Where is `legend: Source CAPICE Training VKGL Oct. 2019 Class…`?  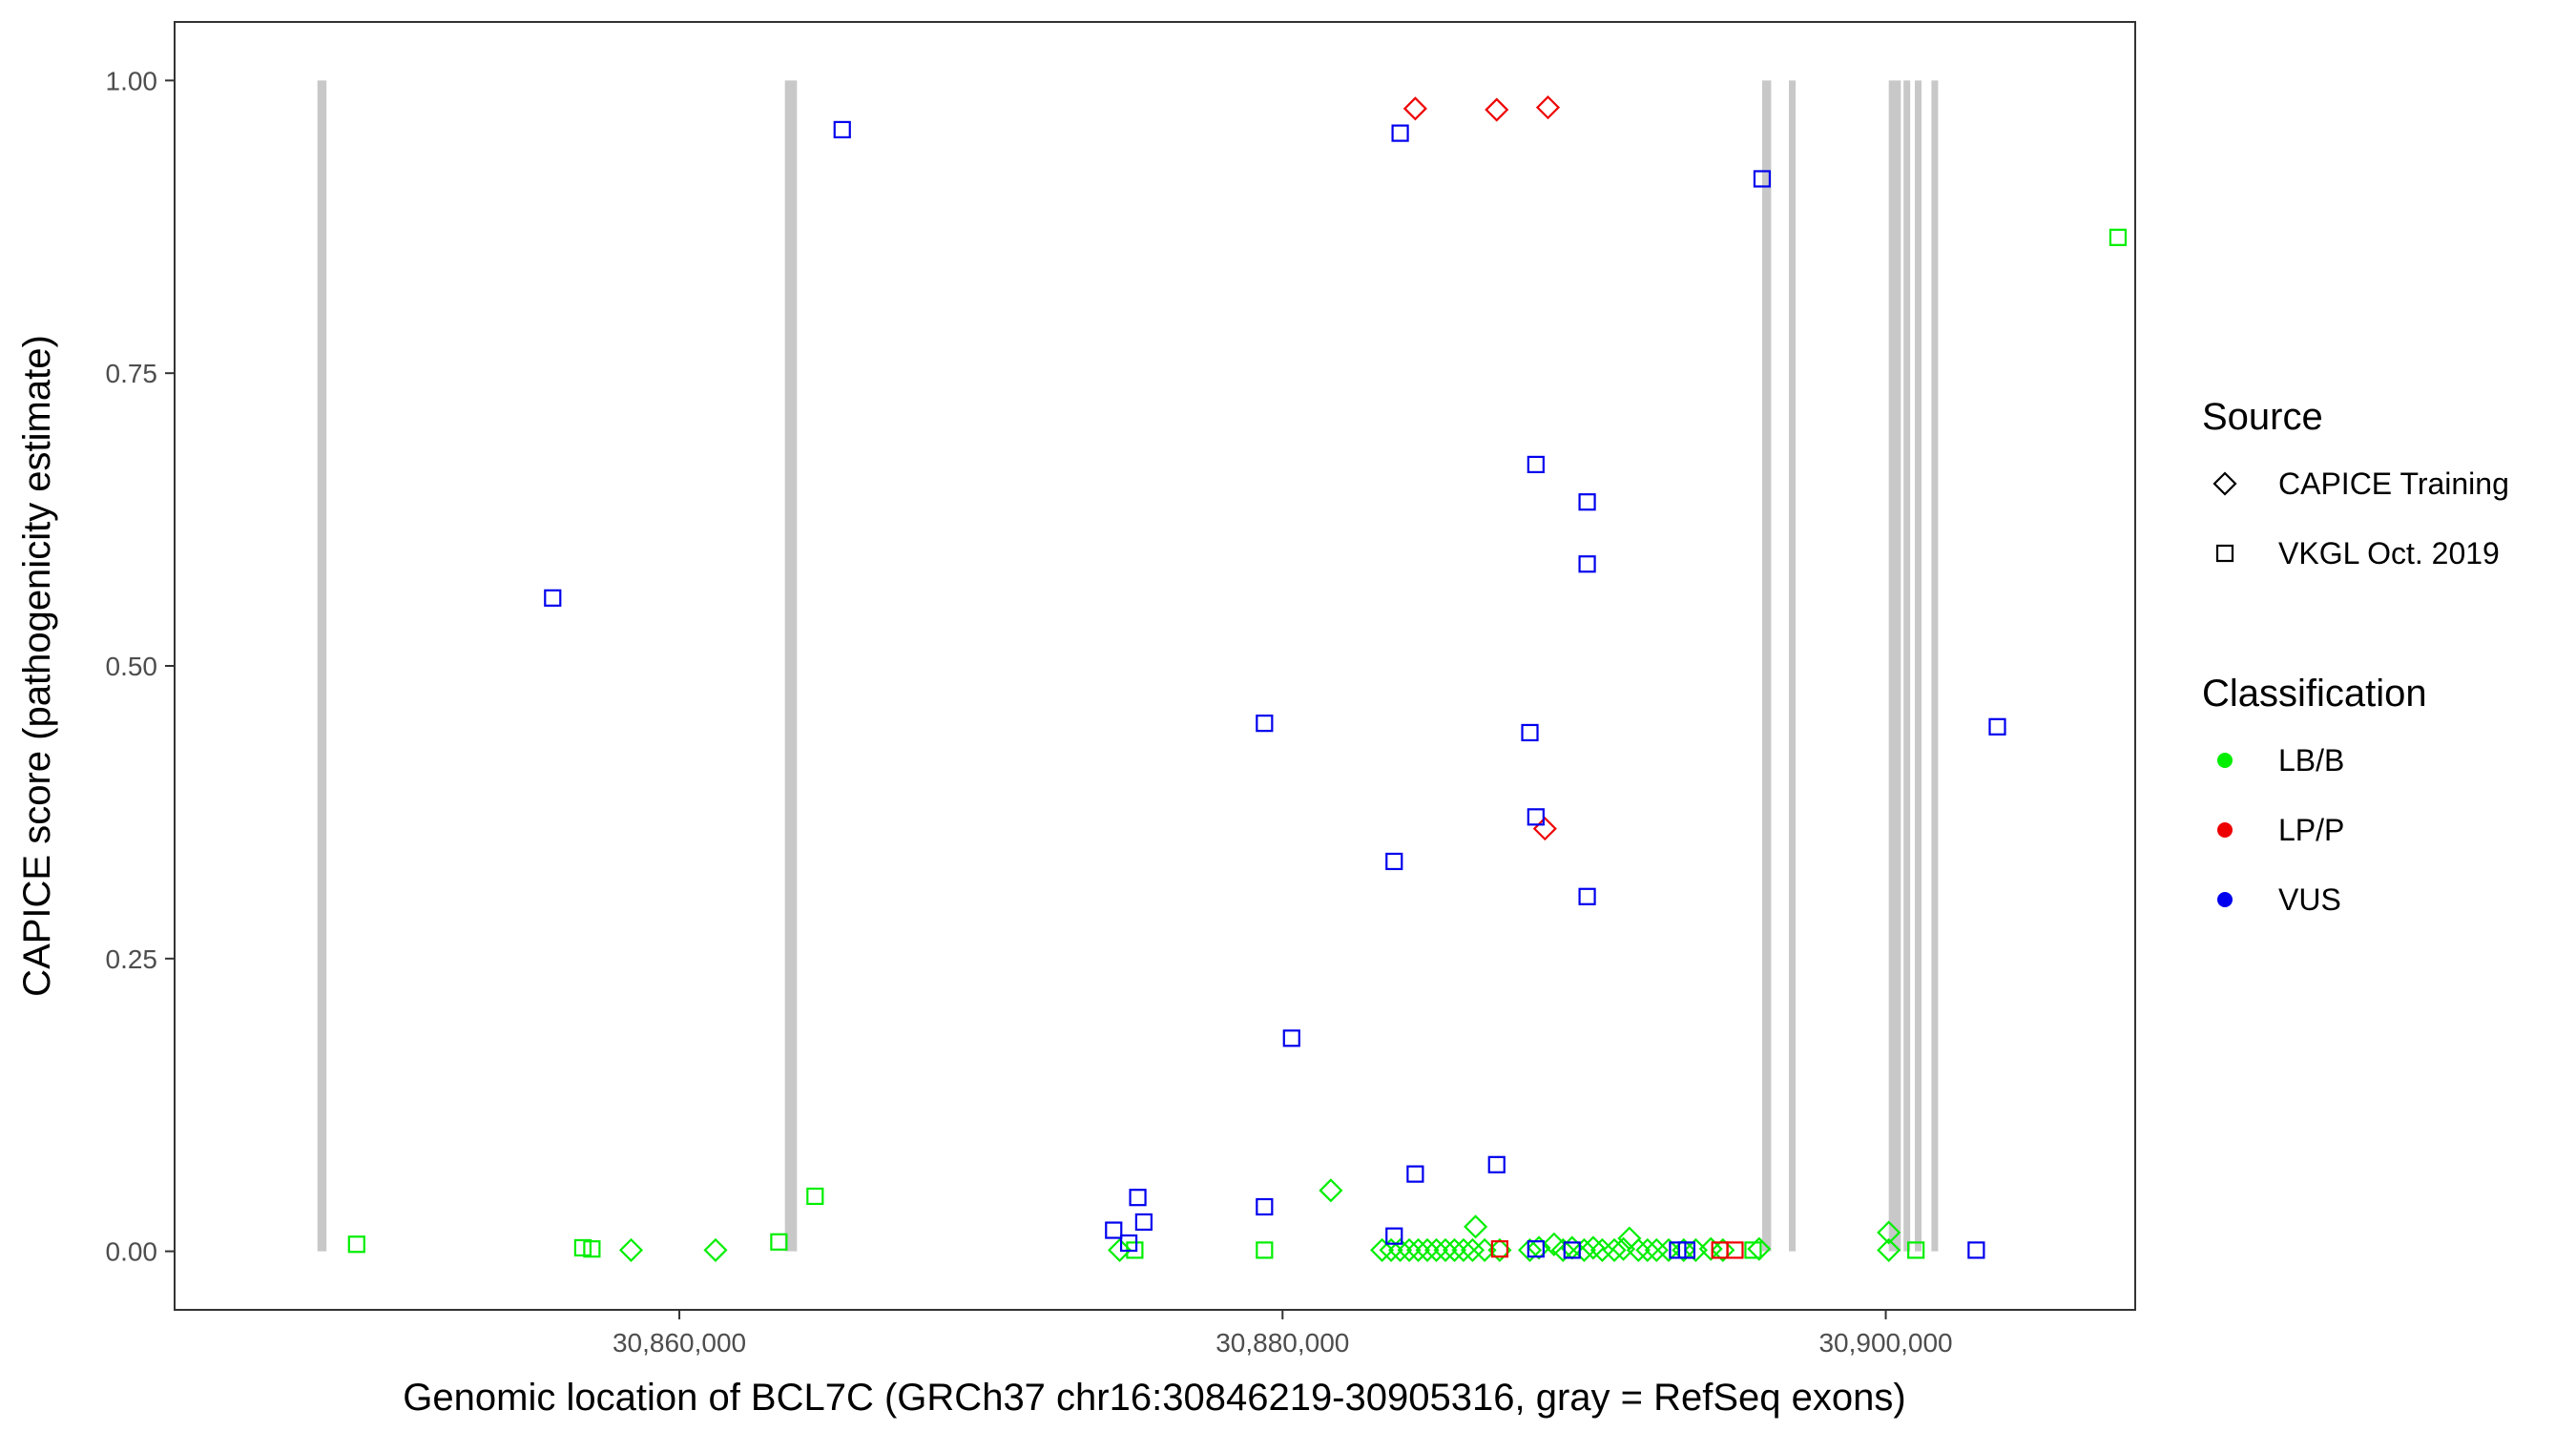
legend: Source CAPICE Training VKGL Oct. 2019 Class… is located at coordinates (2355, 656).